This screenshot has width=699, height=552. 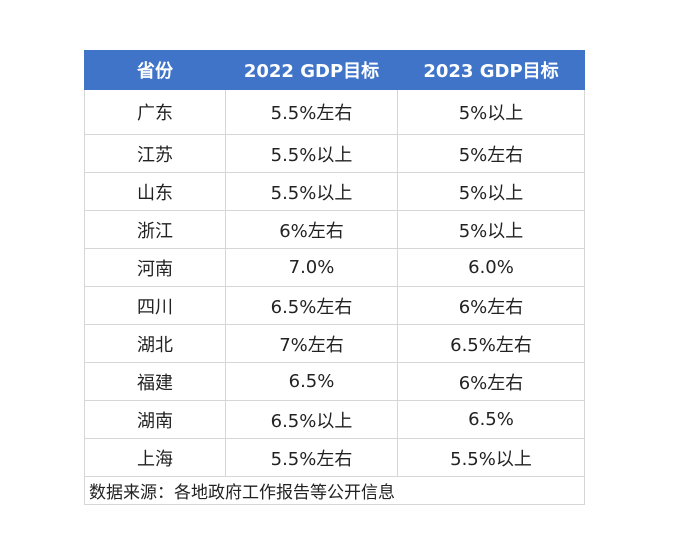 I want to click on cell-province: 湖南, so click(x=155, y=419).